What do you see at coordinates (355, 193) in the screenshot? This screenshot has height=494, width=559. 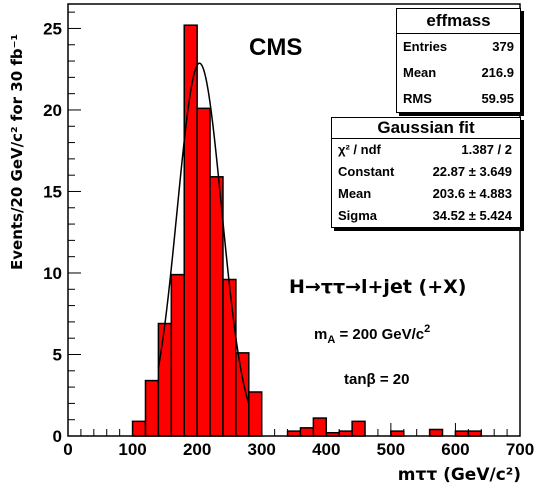 I see `fit-label: Mean` at bounding box center [355, 193].